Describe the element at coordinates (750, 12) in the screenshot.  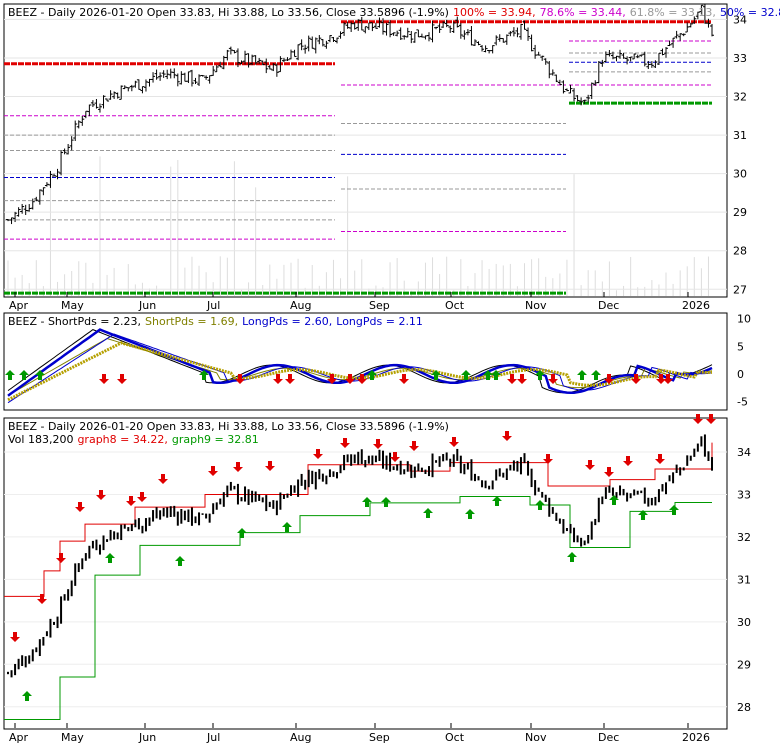
I see `header-segment: 50% = 32.89,` at that location.